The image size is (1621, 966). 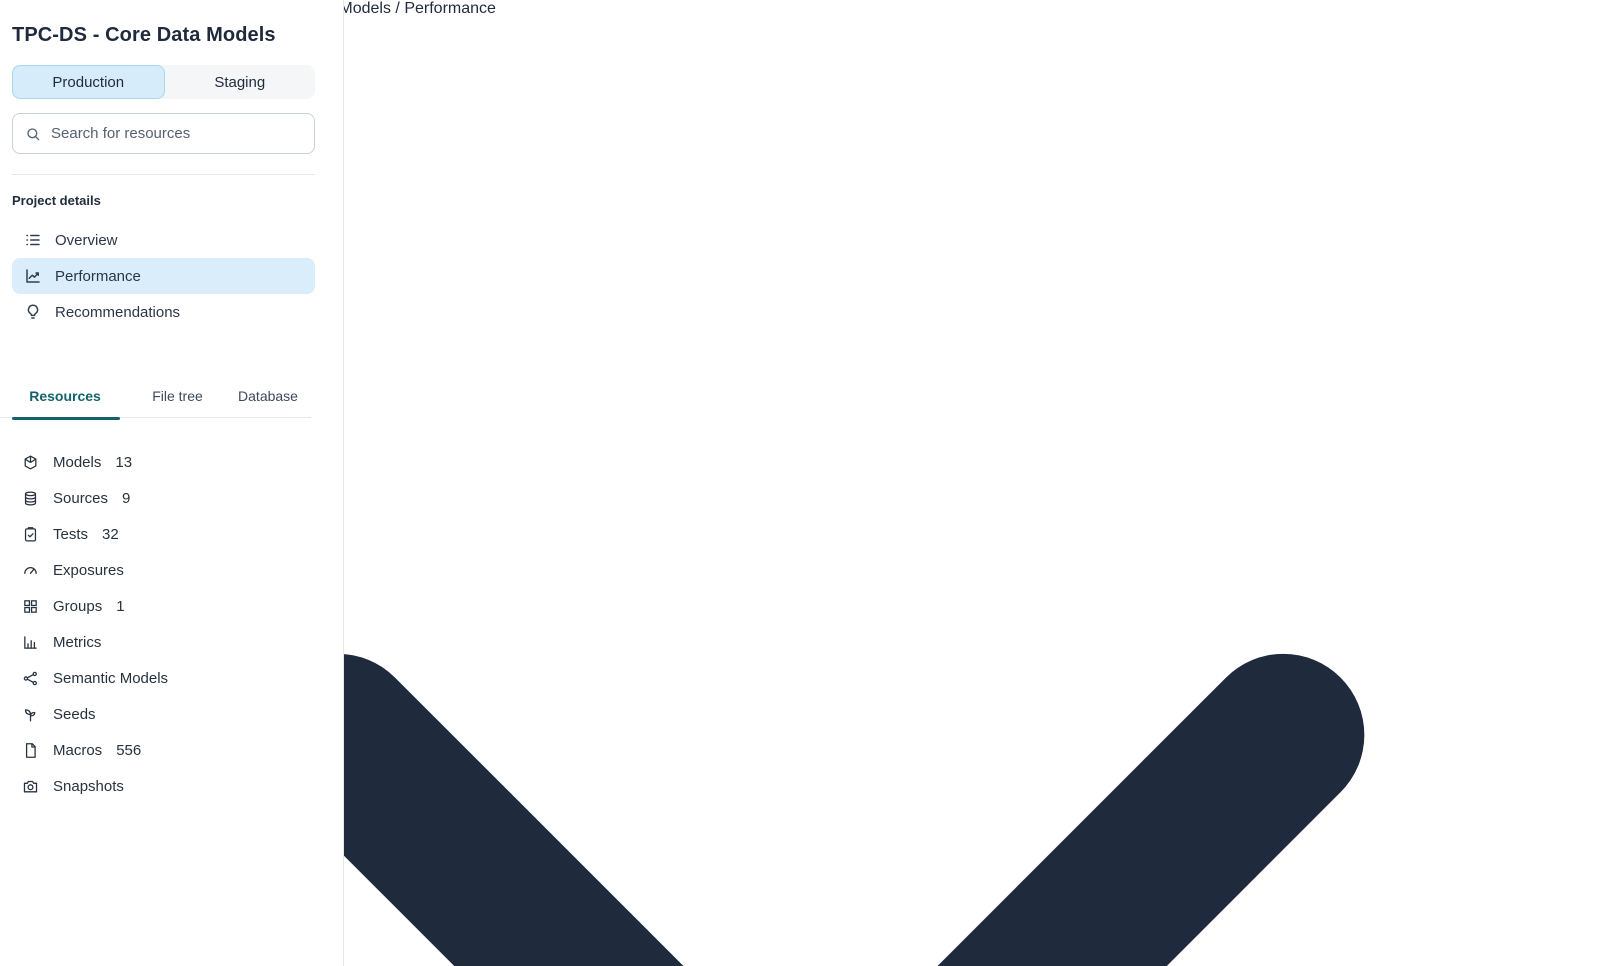 I want to click on resource-label: Groups, so click(x=78, y=606).